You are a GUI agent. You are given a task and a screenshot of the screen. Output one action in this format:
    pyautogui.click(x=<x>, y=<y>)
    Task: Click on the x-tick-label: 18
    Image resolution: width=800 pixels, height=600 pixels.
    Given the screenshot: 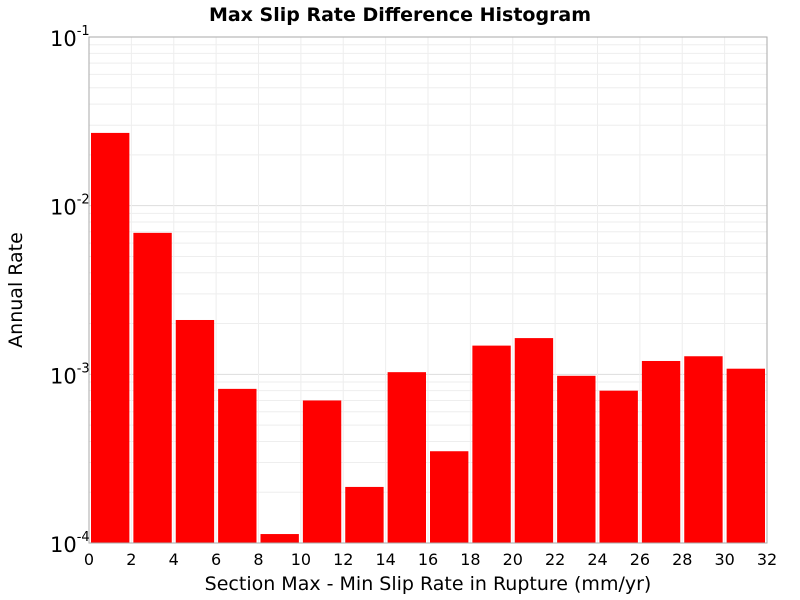 What is the action you would take?
    pyautogui.click(x=470, y=559)
    